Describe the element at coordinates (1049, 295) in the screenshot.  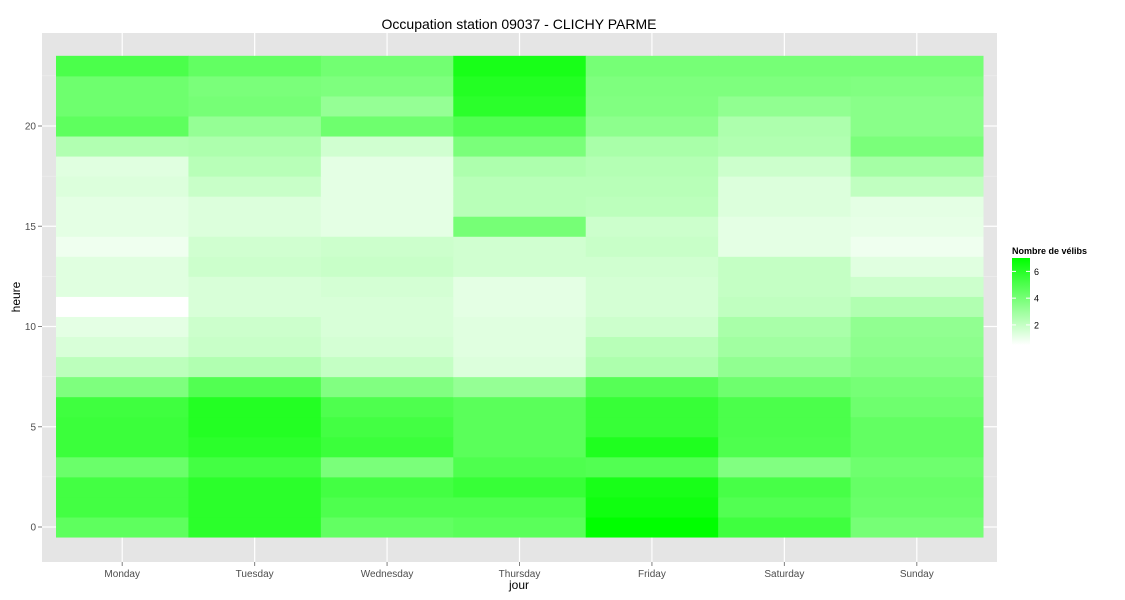
I see `color-legend: Nombre de vélibs 2 4 6` at that location.